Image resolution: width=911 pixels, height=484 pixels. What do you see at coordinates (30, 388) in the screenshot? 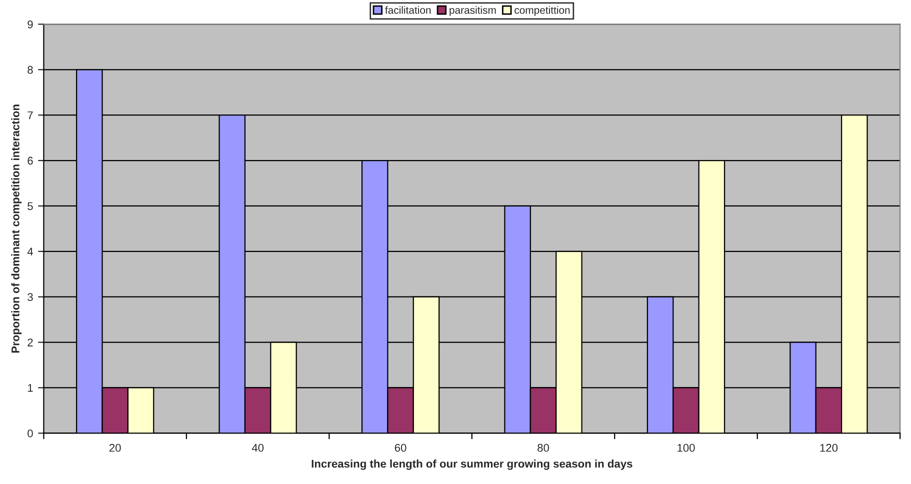
I see `y-tick-label: 1` at bounding box center [30, 388].